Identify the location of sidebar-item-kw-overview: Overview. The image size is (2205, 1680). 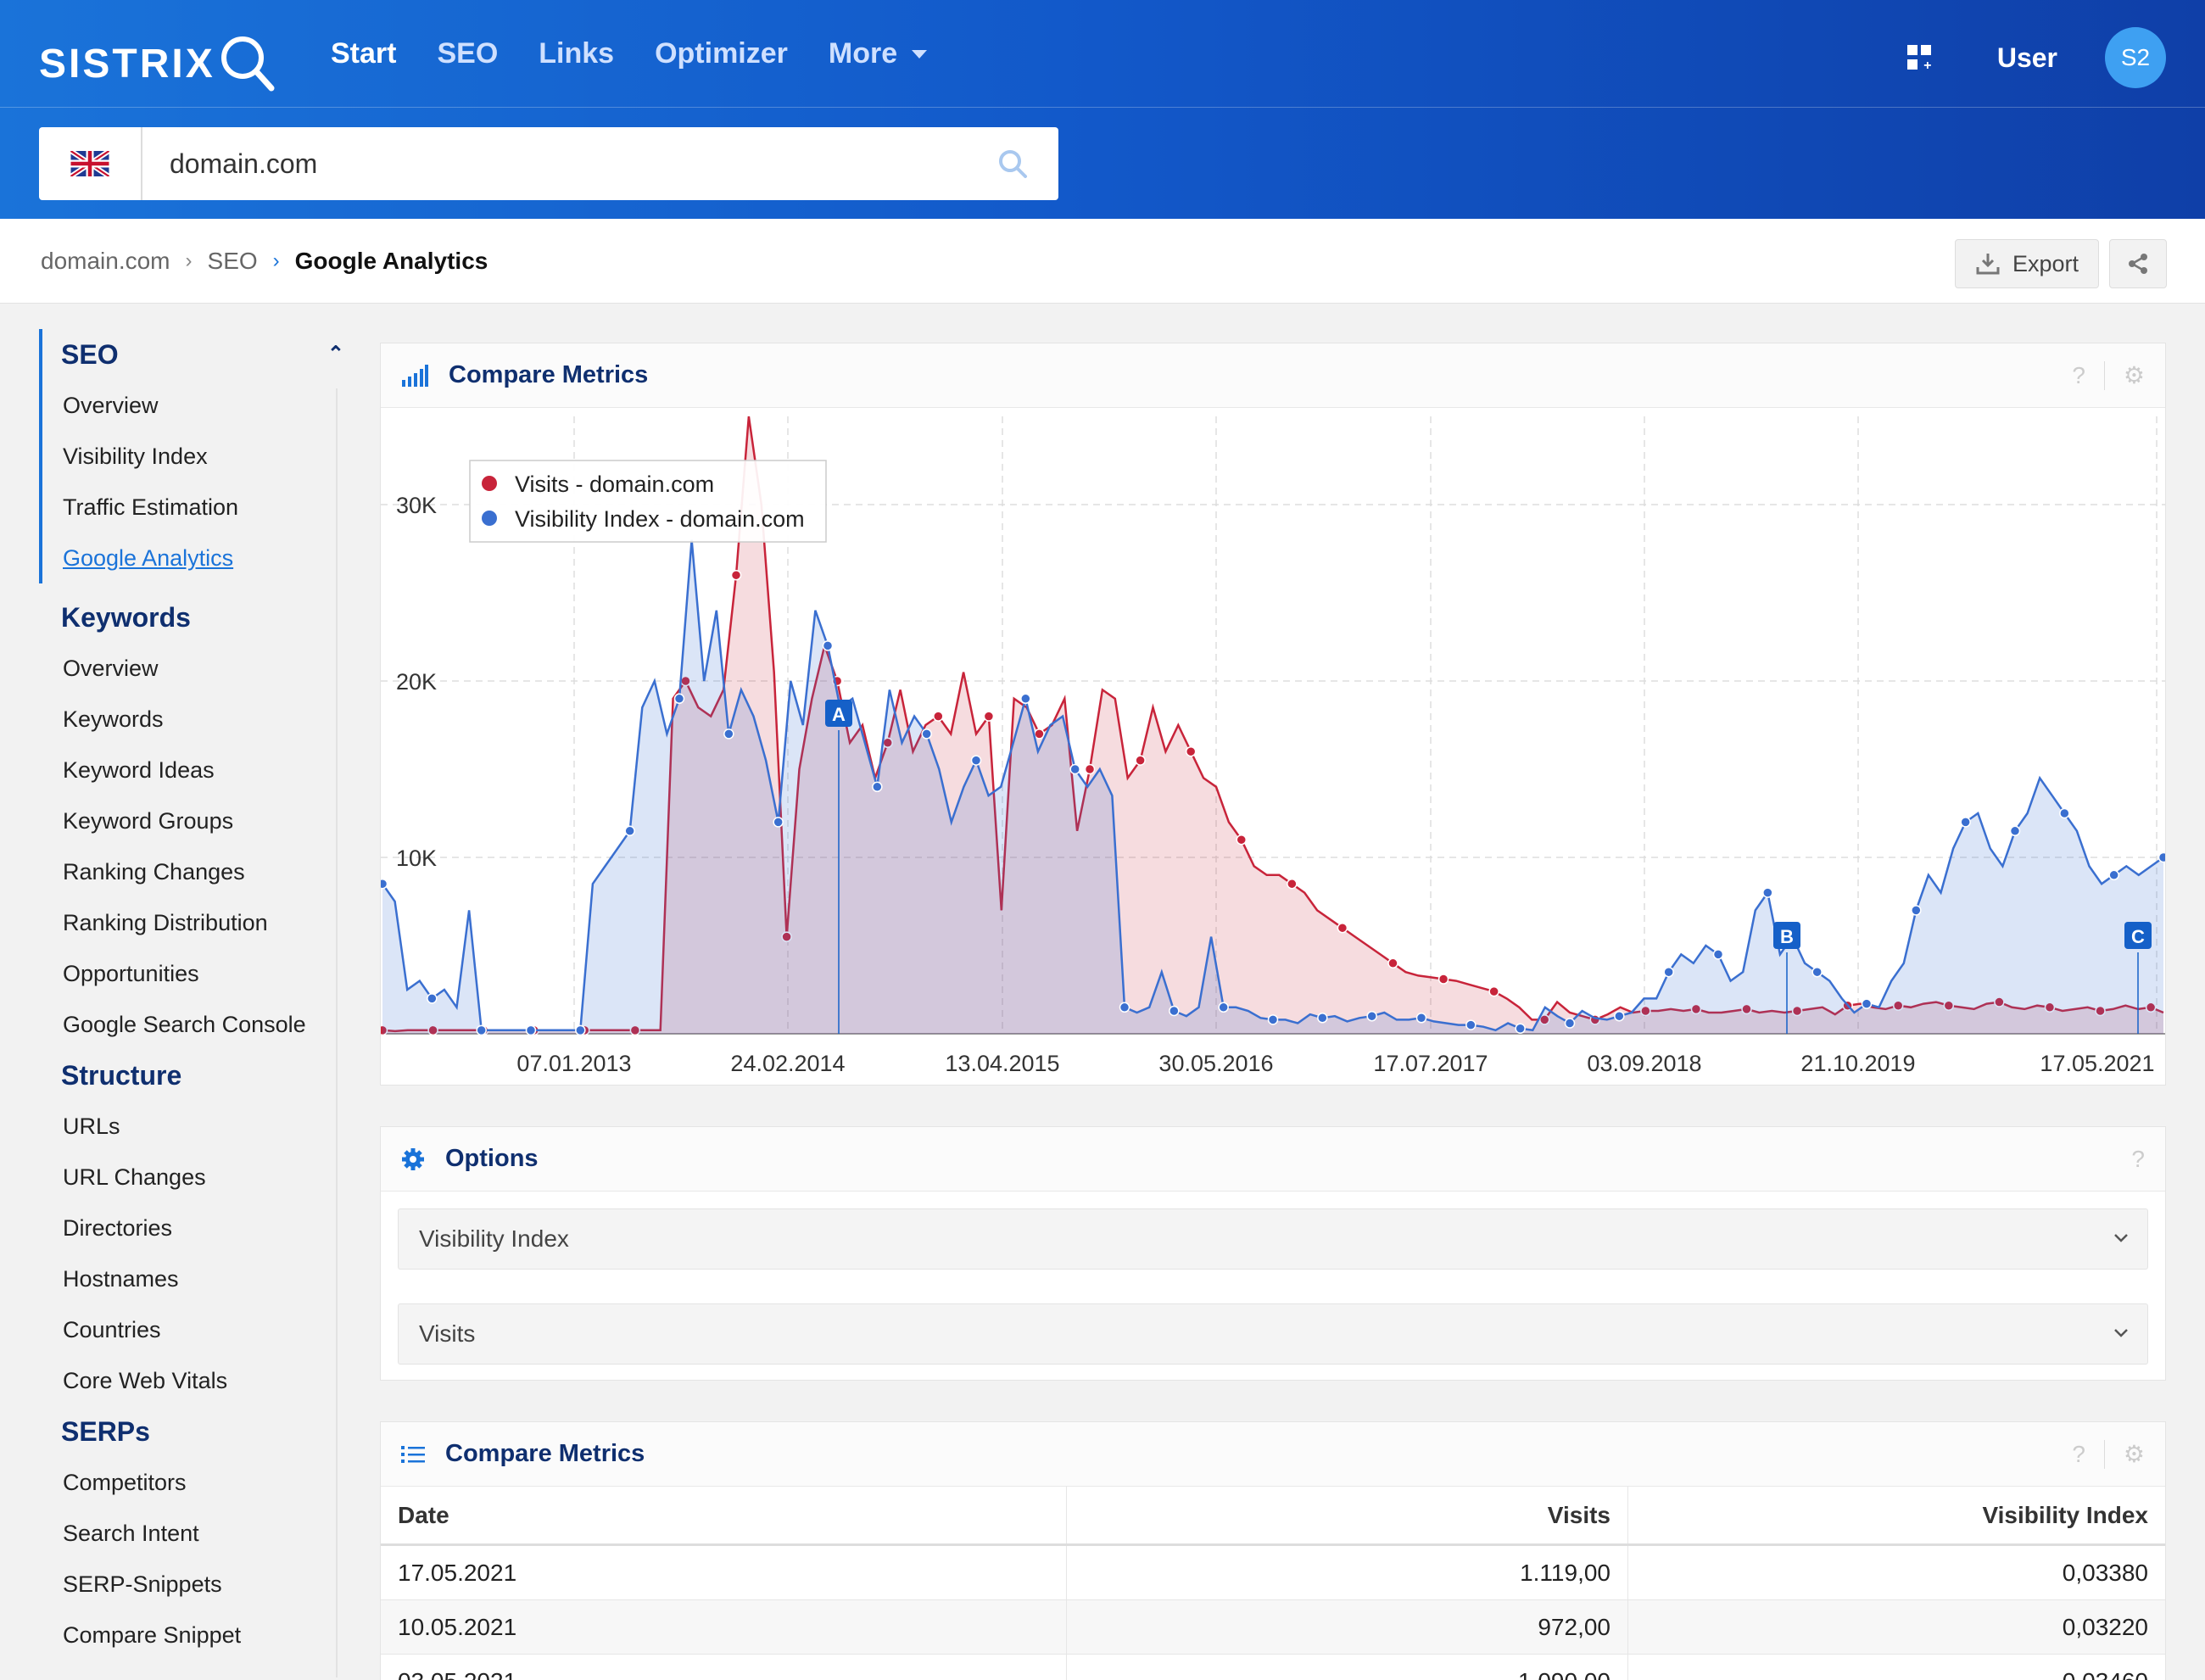
(111, 668).